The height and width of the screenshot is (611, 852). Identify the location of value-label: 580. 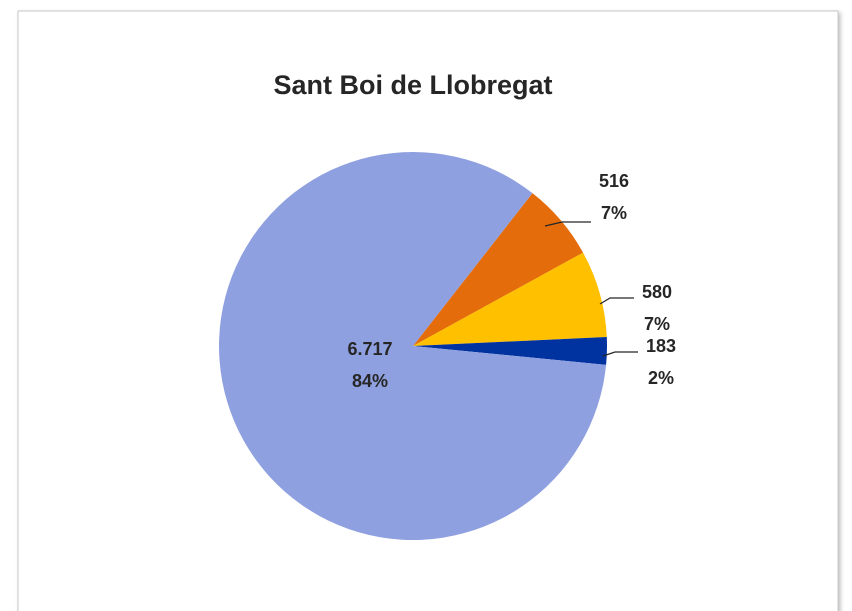
(657, 292).